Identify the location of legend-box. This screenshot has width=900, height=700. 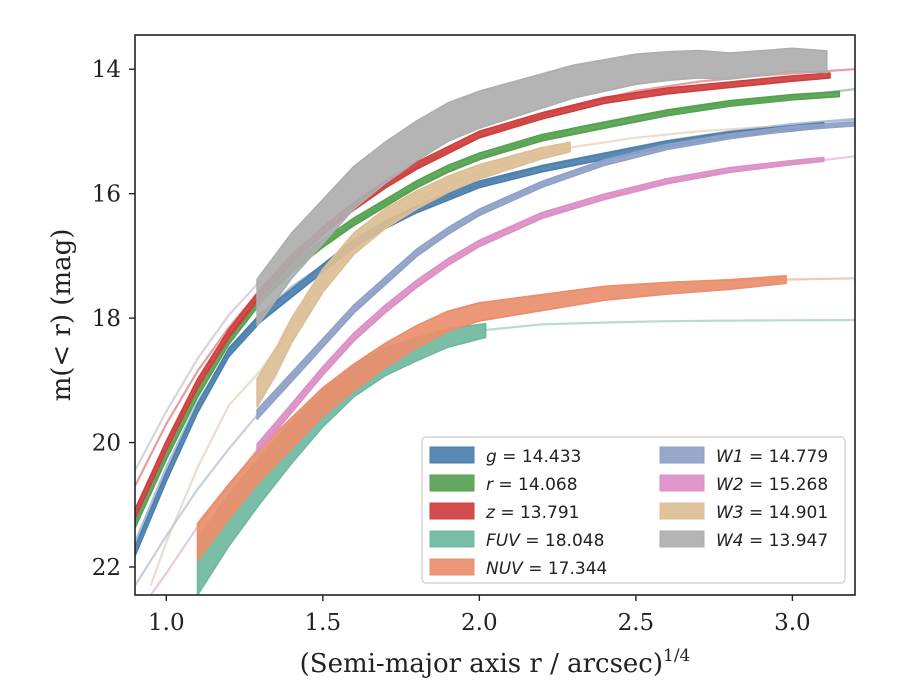
(633, 510).